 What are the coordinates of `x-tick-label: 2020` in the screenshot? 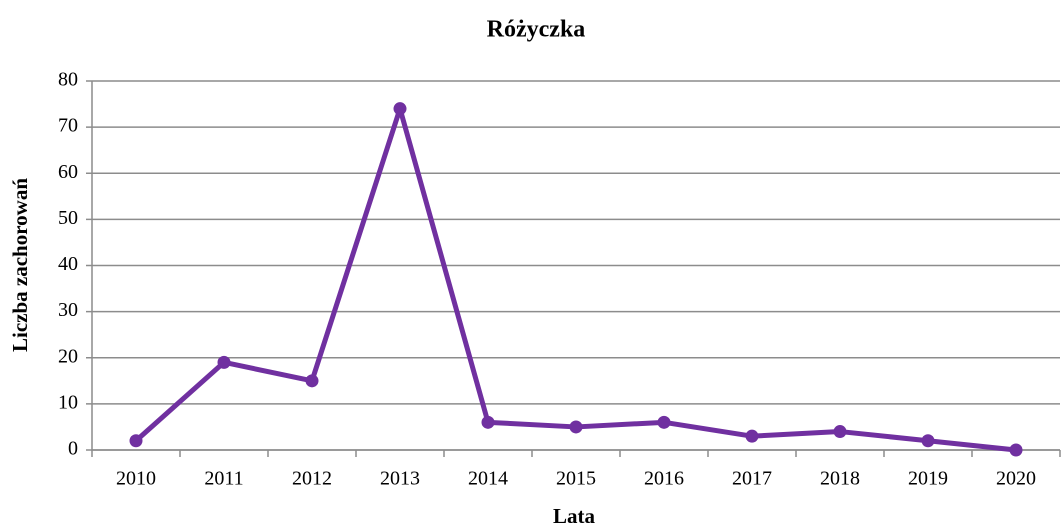 It's located at (1016, 479).